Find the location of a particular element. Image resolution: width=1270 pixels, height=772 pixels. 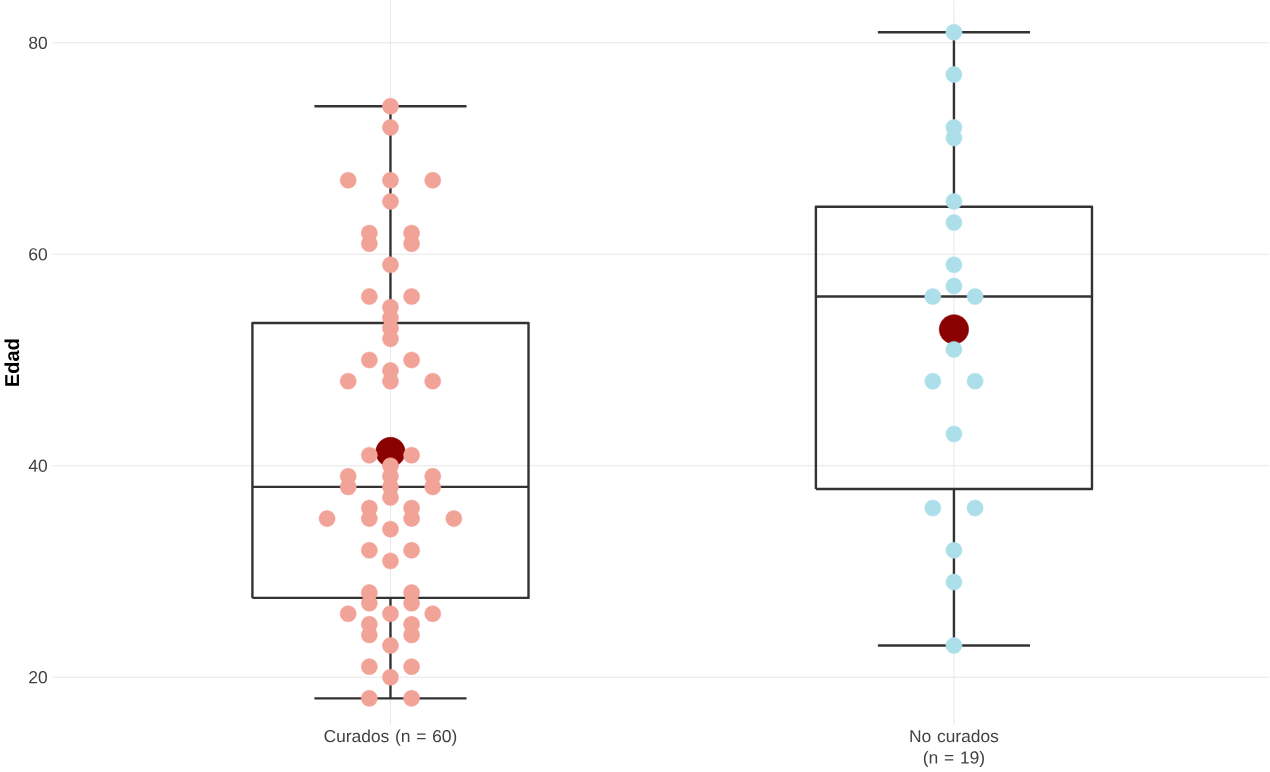

x-tick-label: No curados (n = 19) is located at coordinates (954, 748).